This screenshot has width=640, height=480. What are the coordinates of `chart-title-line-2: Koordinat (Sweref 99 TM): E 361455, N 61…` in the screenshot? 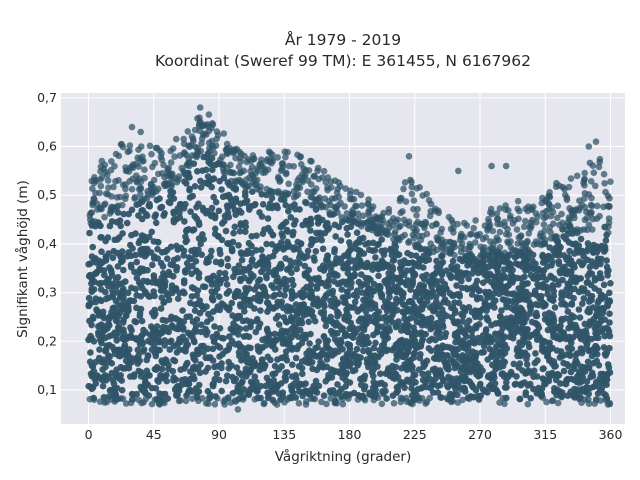 It's located at (343, 61).